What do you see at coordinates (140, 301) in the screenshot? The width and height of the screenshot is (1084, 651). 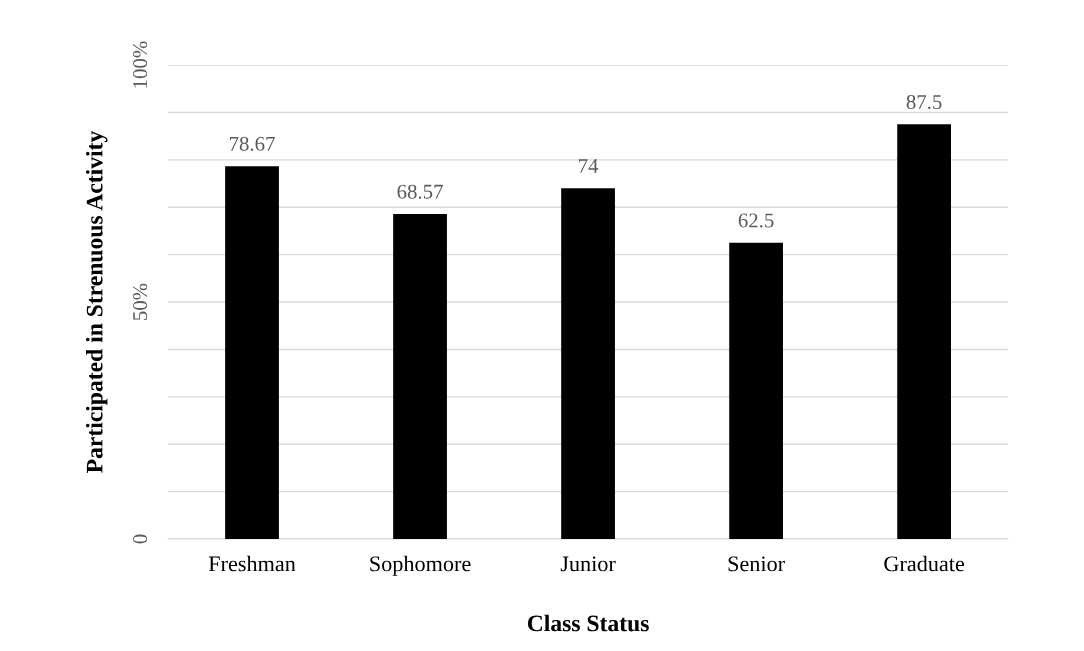 I see `y-tick-label: 50%` at bounding box center [140, 301].